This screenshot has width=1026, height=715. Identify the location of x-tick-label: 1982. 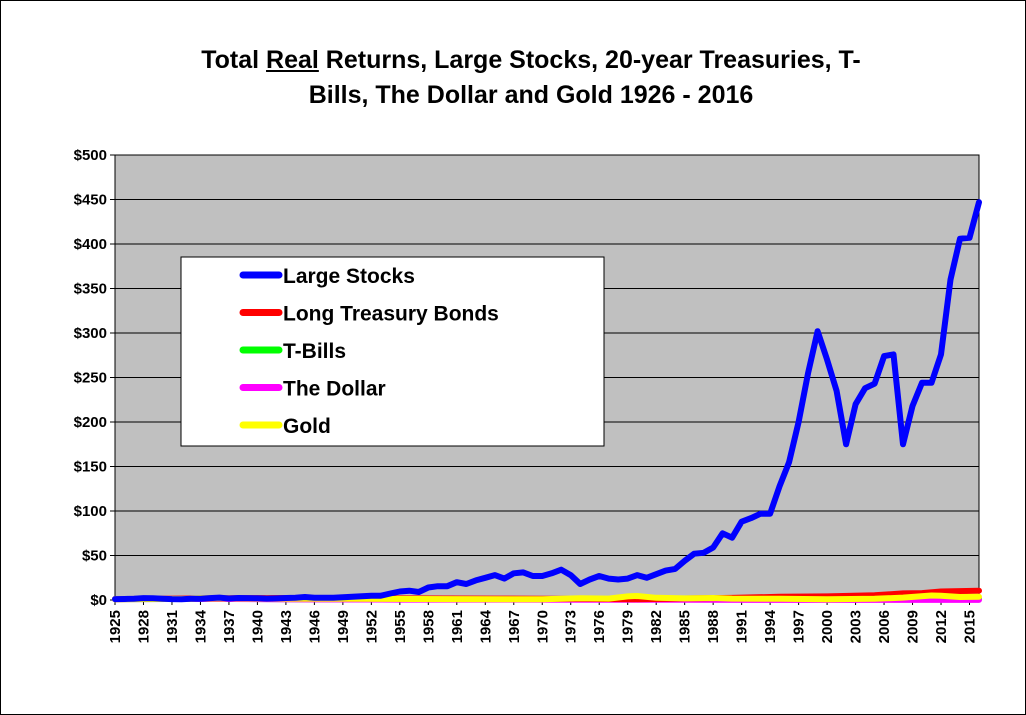
(656, 626).